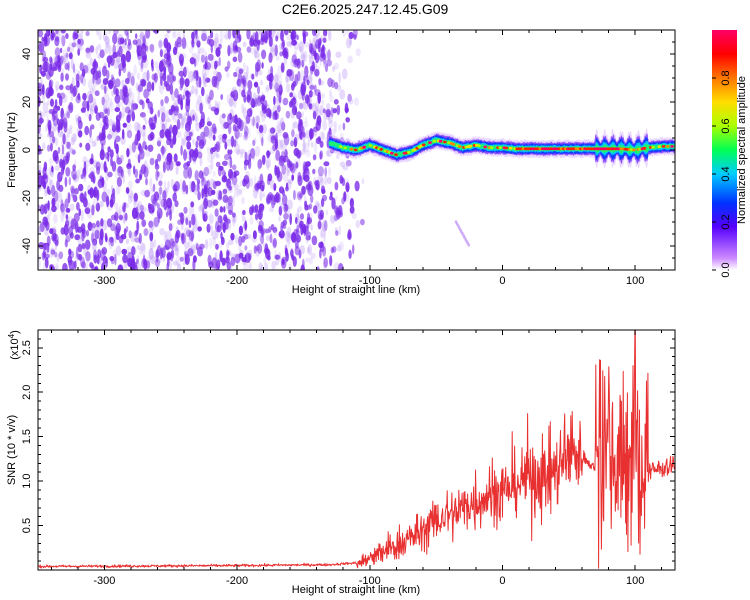  Describe the element at coordinates (27, 480) in the screenshot. I see `y-tick-label: 1.0` at that location.